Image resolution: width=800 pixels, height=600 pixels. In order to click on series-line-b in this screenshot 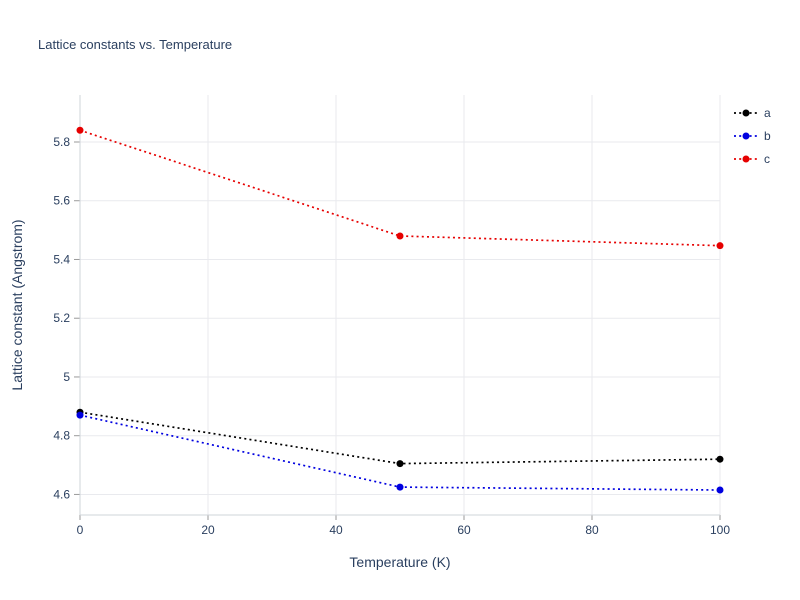, I will do `click(400, 452)`.